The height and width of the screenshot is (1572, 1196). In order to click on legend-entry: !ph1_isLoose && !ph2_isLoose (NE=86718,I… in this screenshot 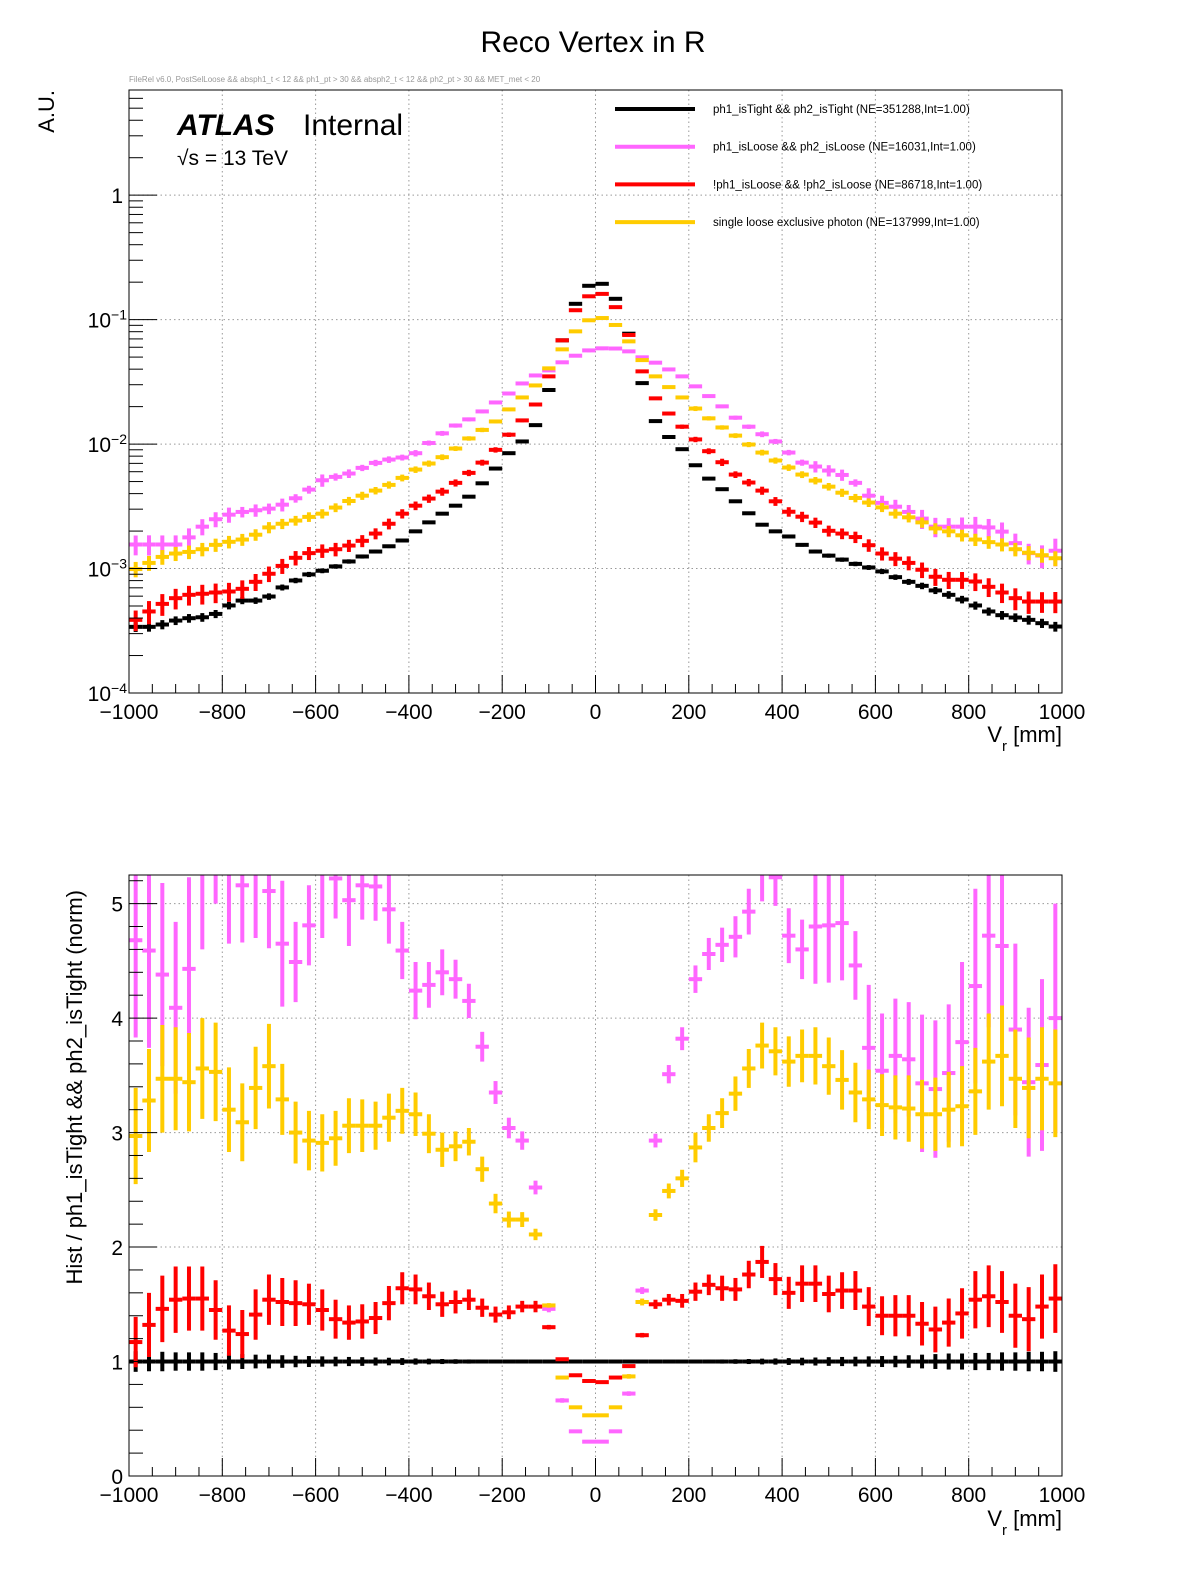, I will do `click(798, 185)`.